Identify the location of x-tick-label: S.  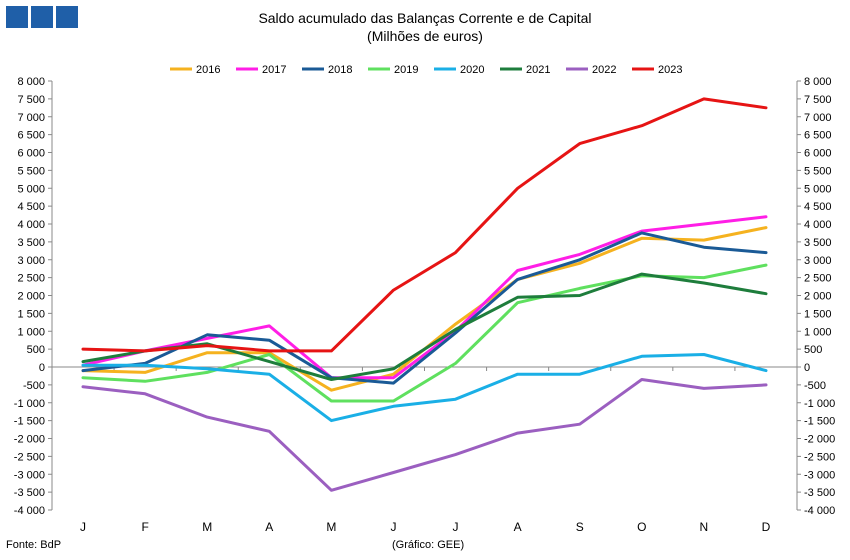
(580, 527).